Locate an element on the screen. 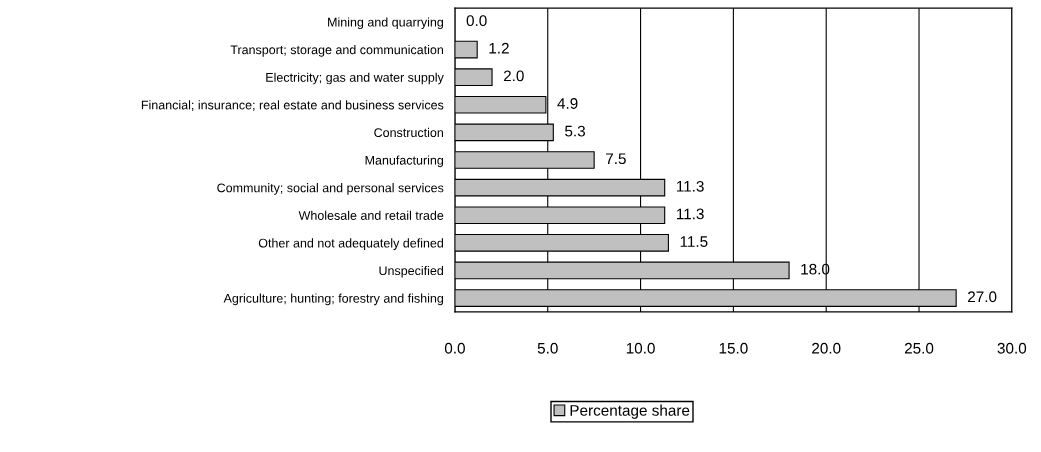 The height and width of the screenshot is (452, 1041). legend-label: Percentage share is located at coordinates (630, 411).